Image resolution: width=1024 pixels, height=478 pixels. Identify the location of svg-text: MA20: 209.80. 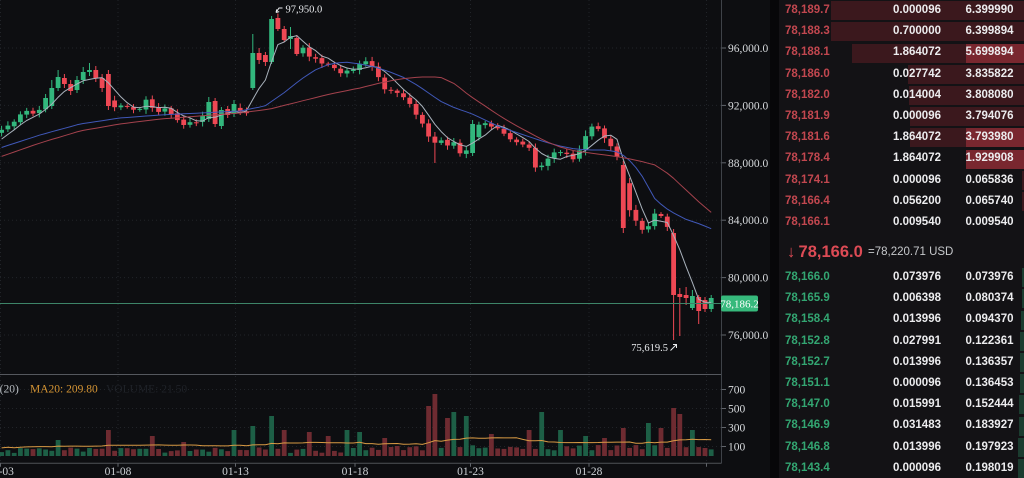
(64, 390).